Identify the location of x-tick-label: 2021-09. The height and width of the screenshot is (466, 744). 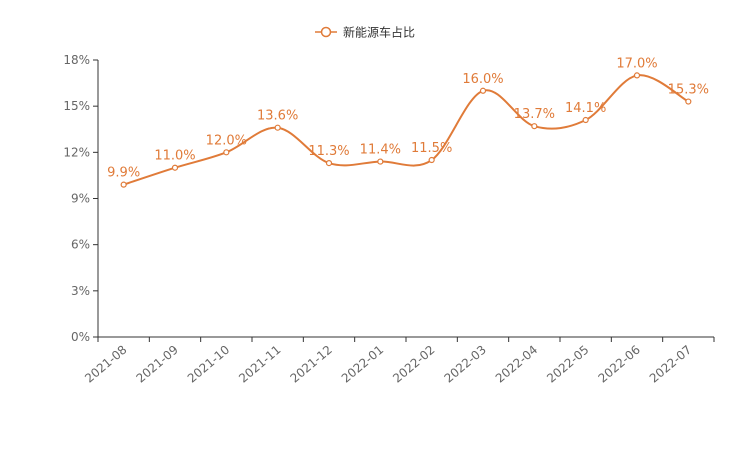
(157, 364).